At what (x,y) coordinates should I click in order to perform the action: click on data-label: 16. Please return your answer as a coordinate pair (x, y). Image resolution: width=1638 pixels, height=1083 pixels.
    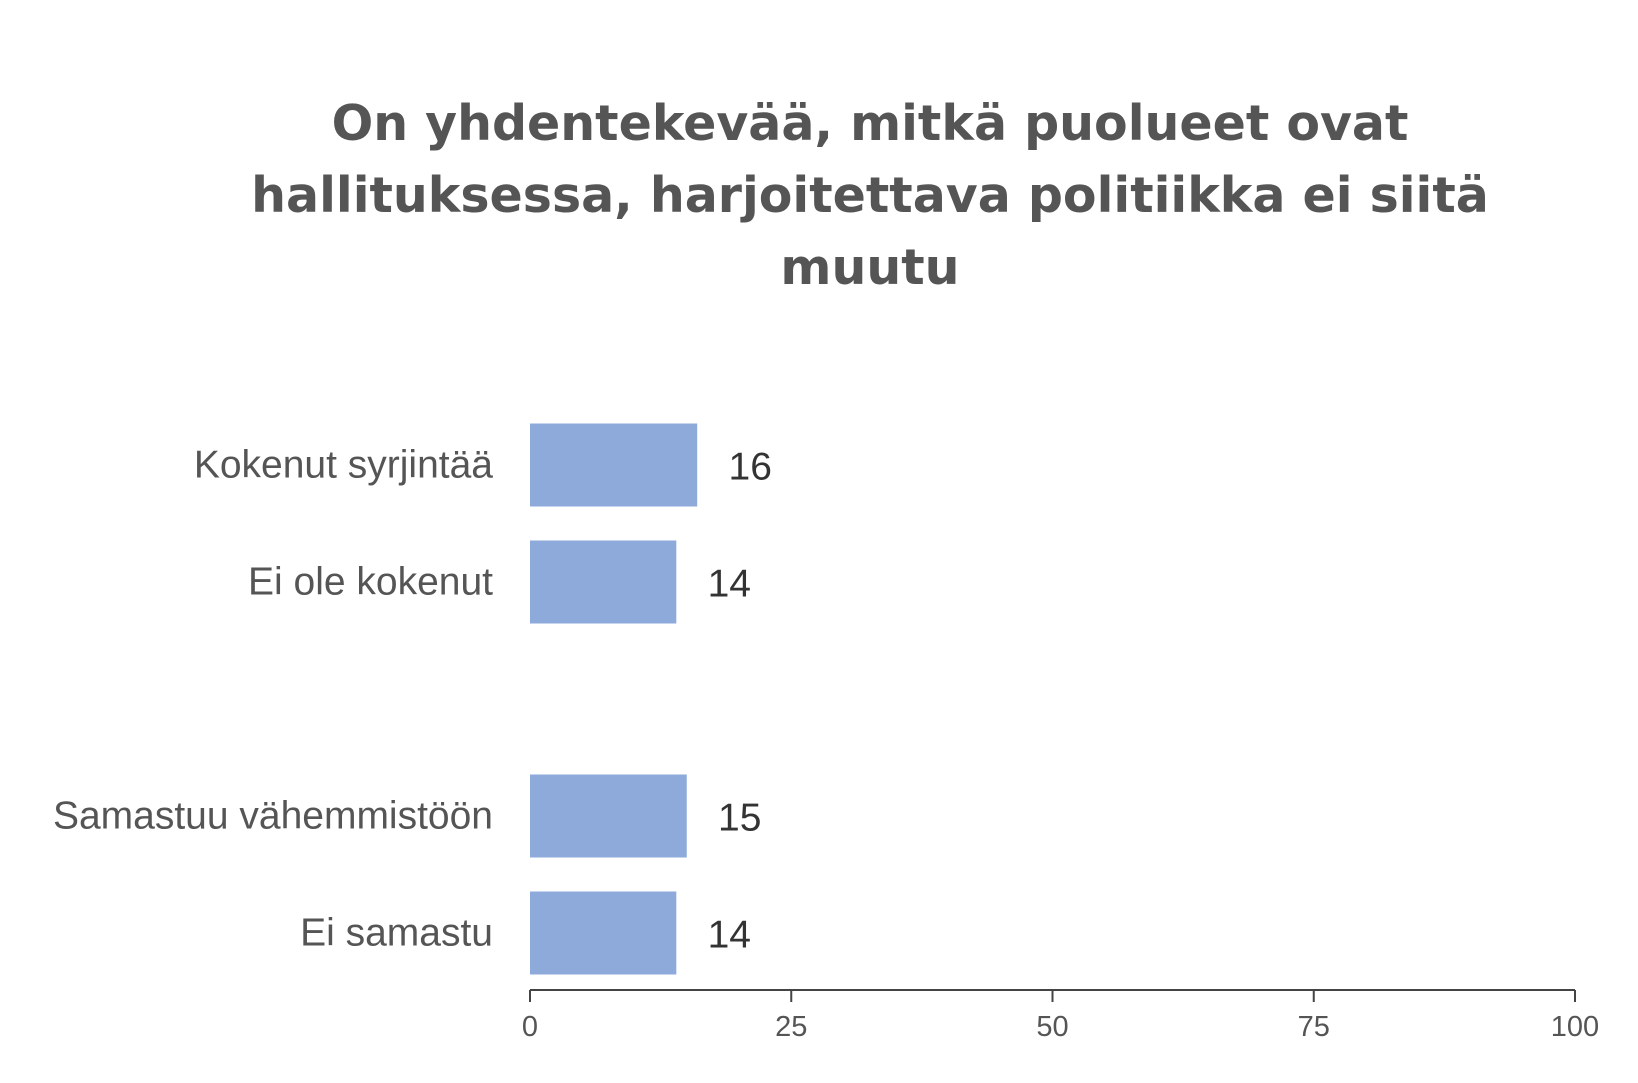
    Looking at the image, I should click on (750, 467).